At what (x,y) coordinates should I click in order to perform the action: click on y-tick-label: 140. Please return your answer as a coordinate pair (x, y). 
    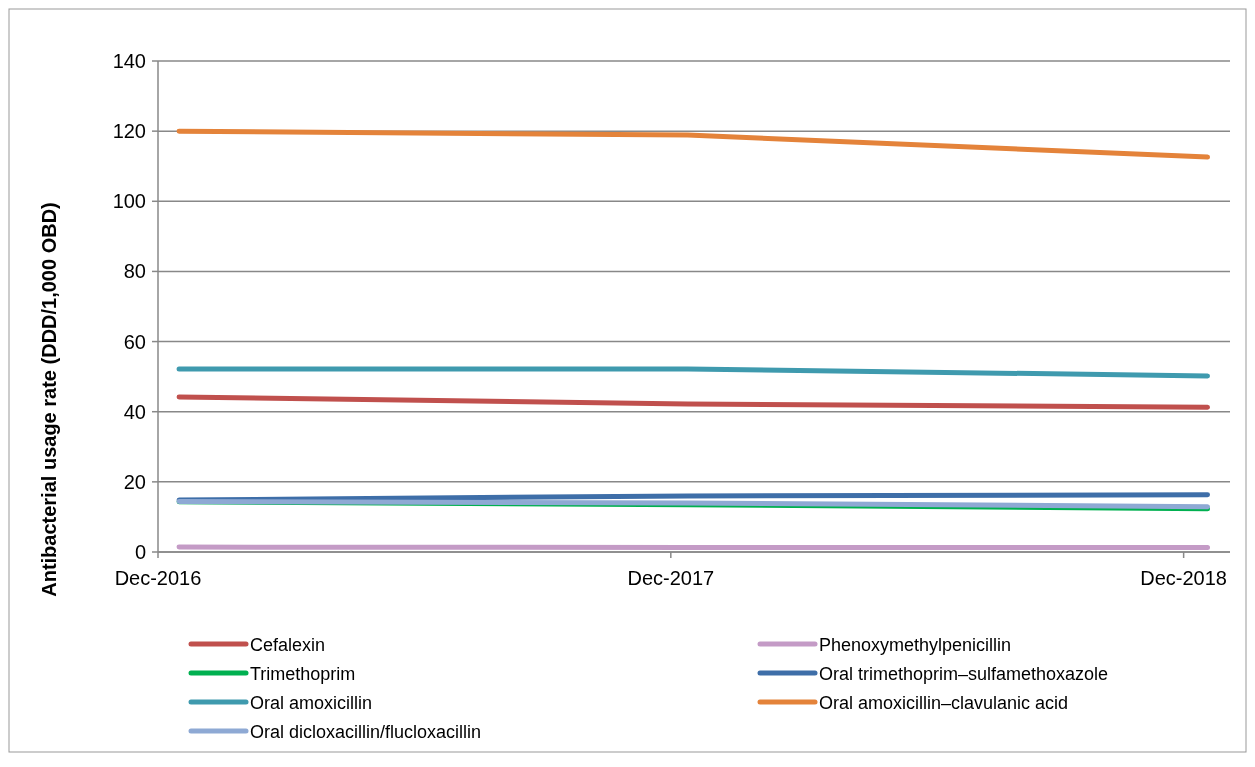
    Looking at the image, I should click on (129, 61).